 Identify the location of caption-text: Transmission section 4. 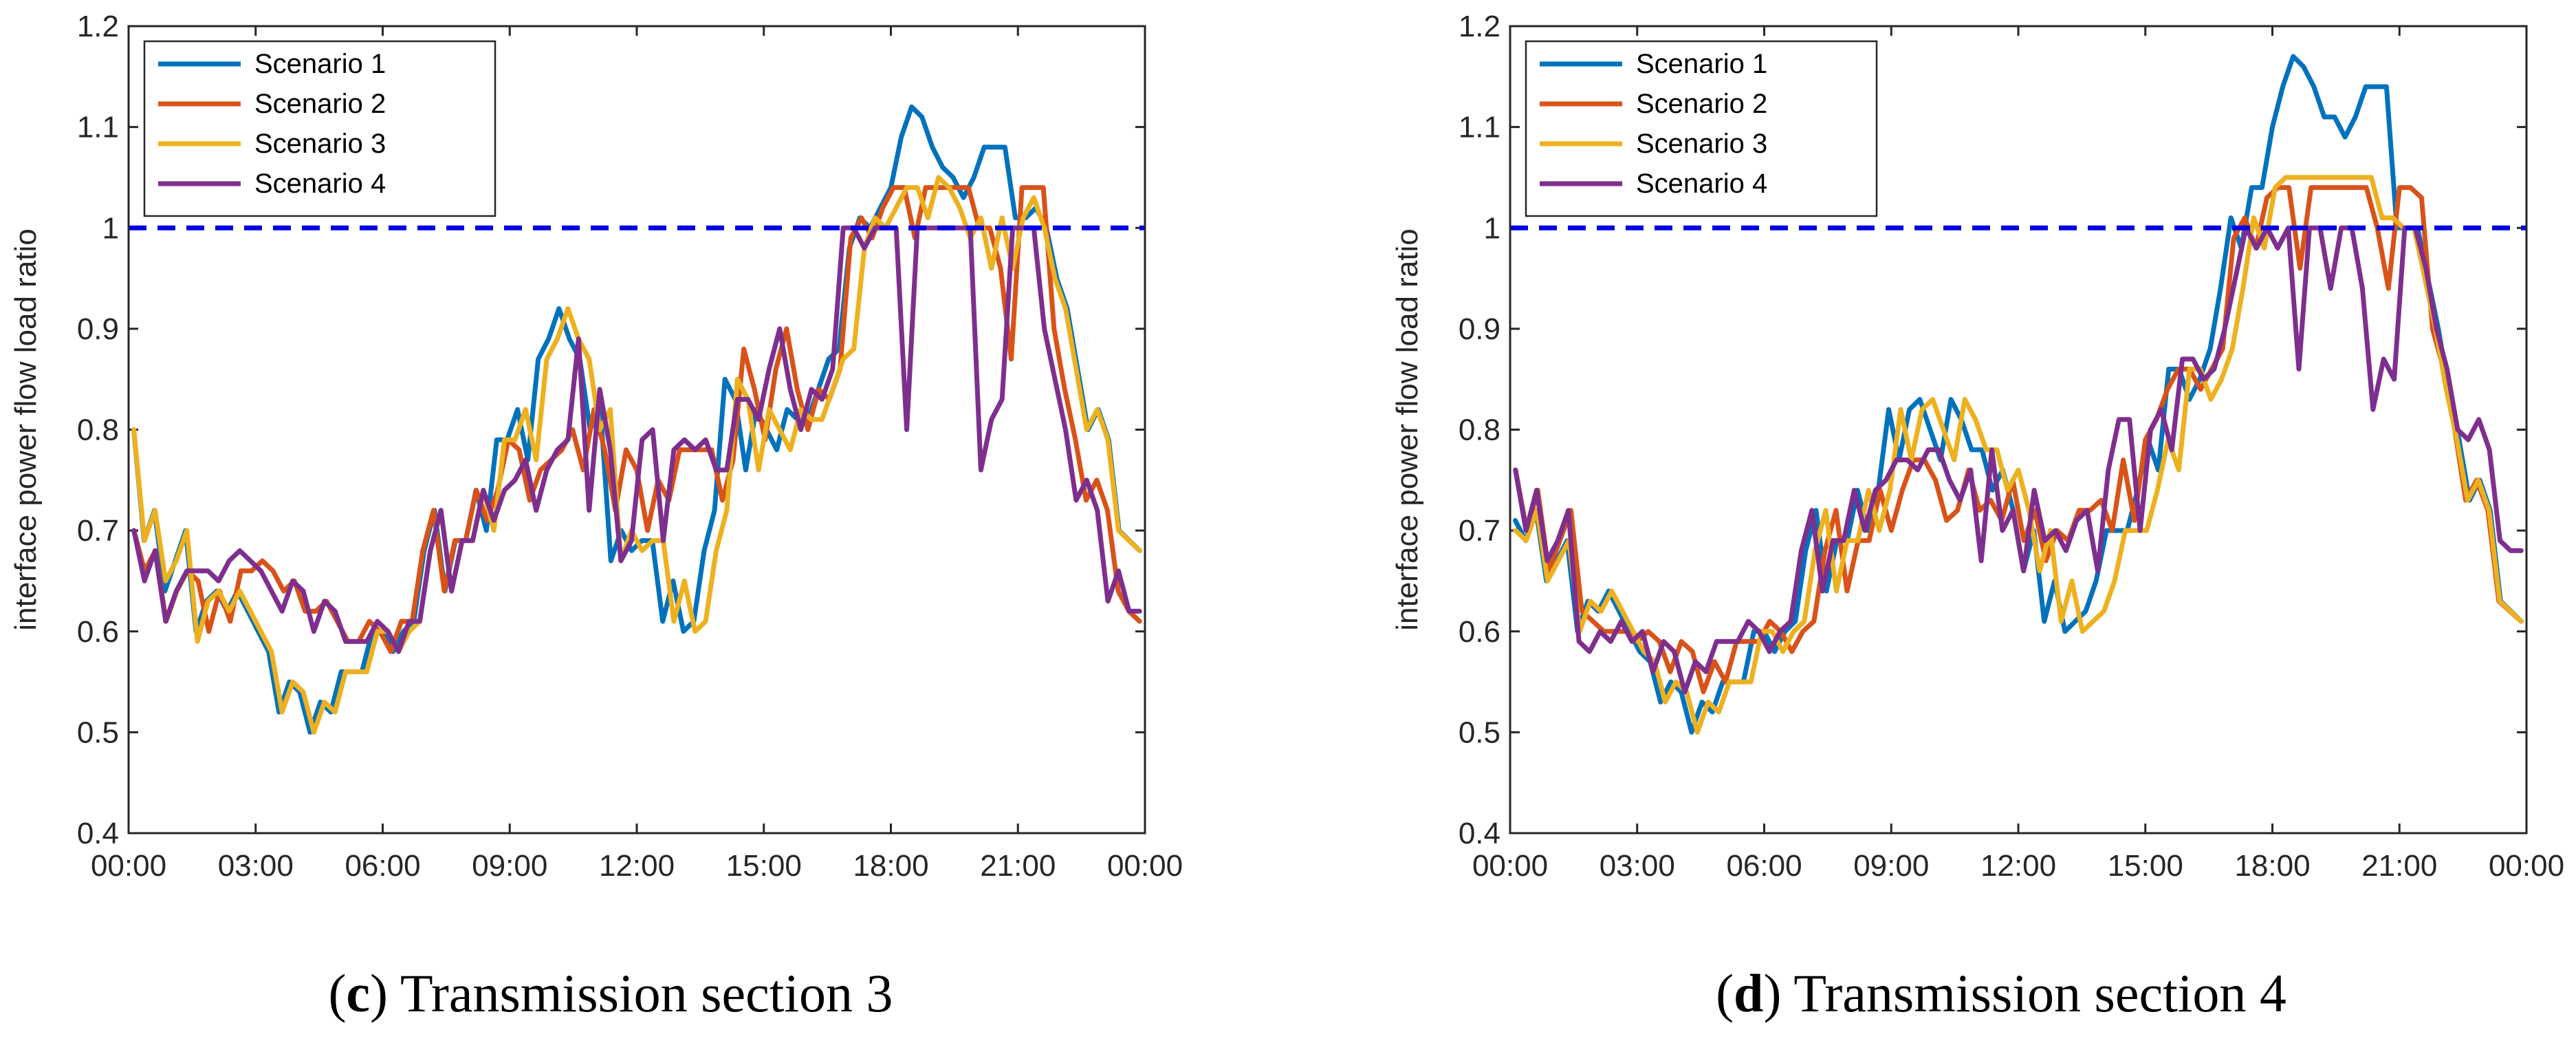
(2039, 993).